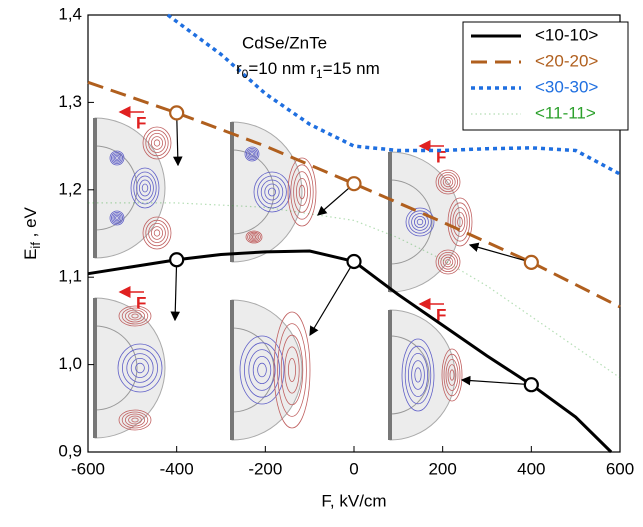  Describe the element at coordinates (177, 468) in the screenshot. I see `x-tick-label: -400` at that location.